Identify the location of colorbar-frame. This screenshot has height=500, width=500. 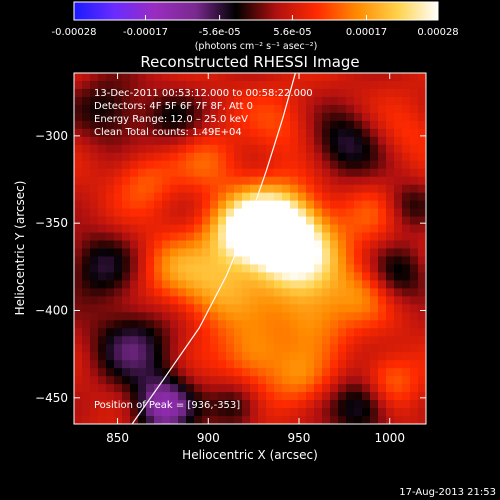
(256, 11).